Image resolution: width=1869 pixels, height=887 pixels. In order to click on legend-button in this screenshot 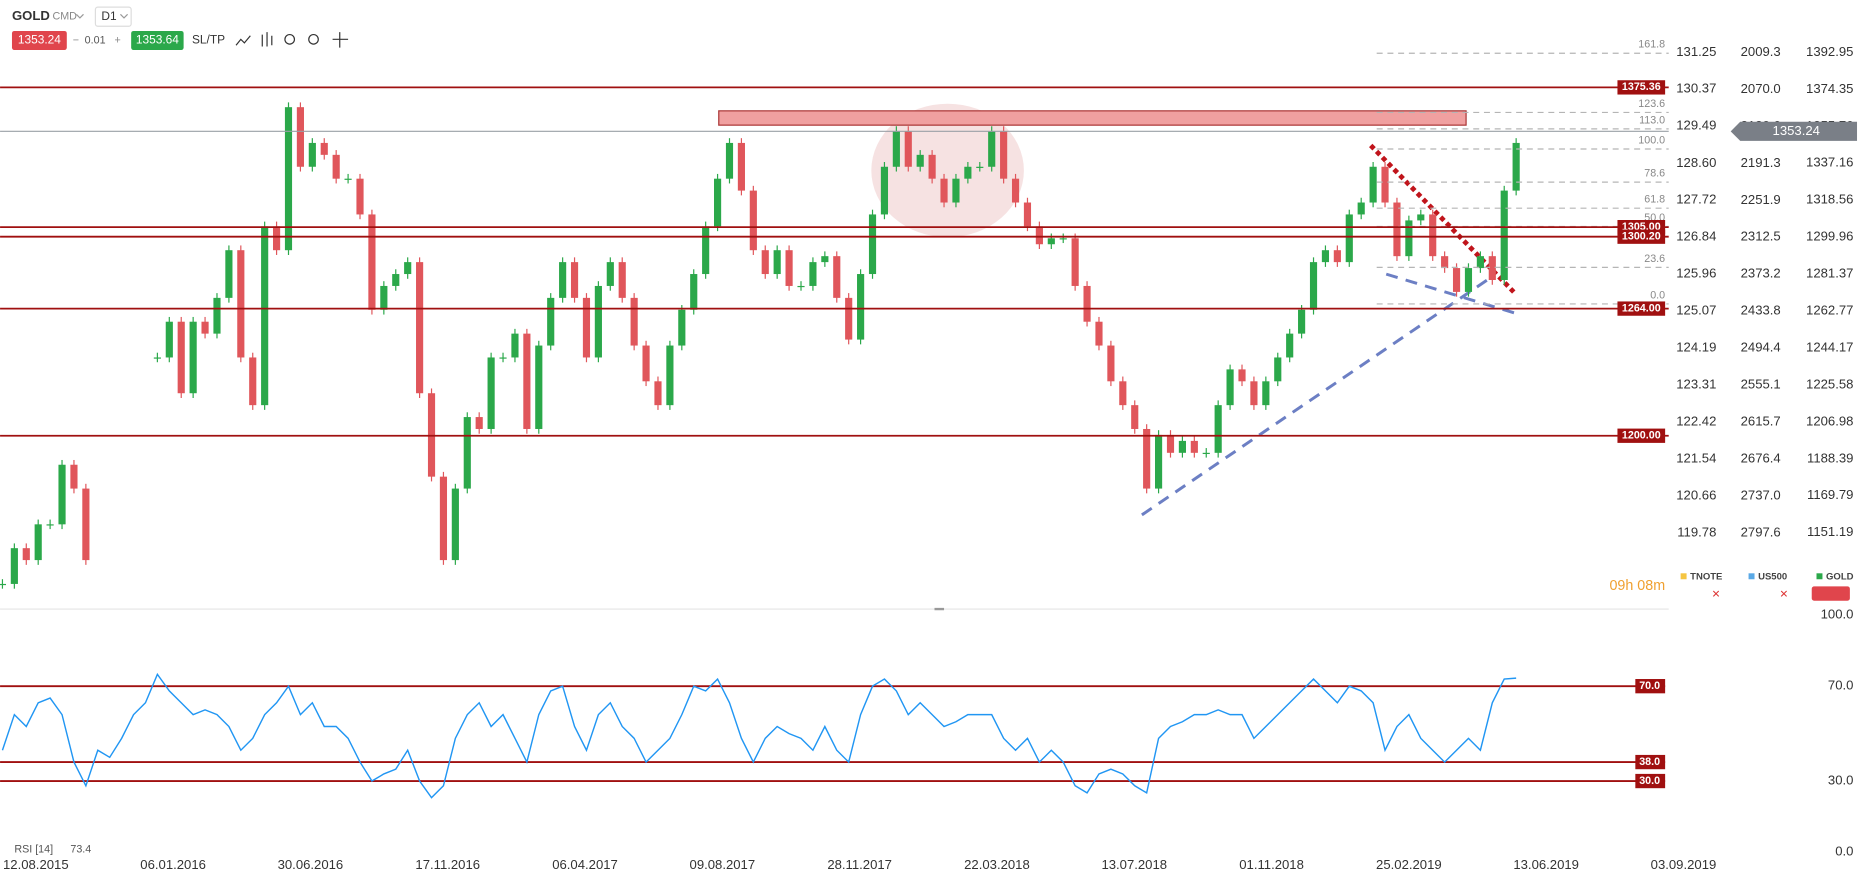, I will do `click(1830, 593)`.